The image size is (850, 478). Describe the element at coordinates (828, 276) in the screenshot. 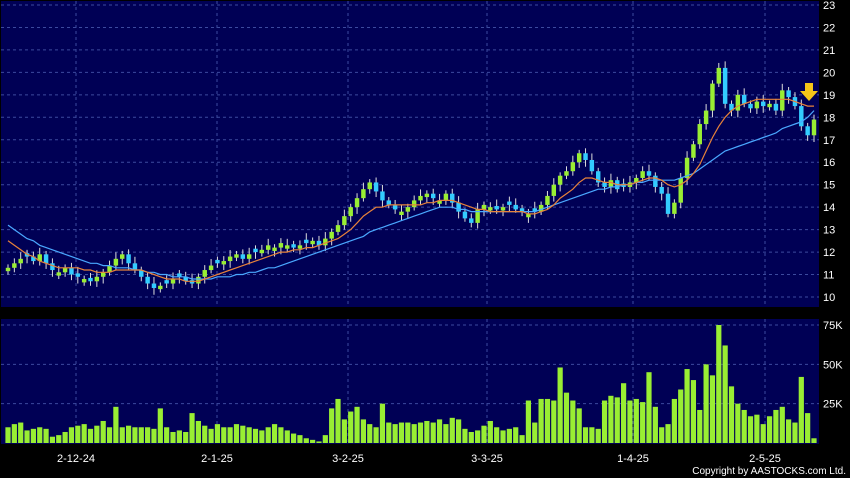

I see `price-tick-label: 11` at that location.